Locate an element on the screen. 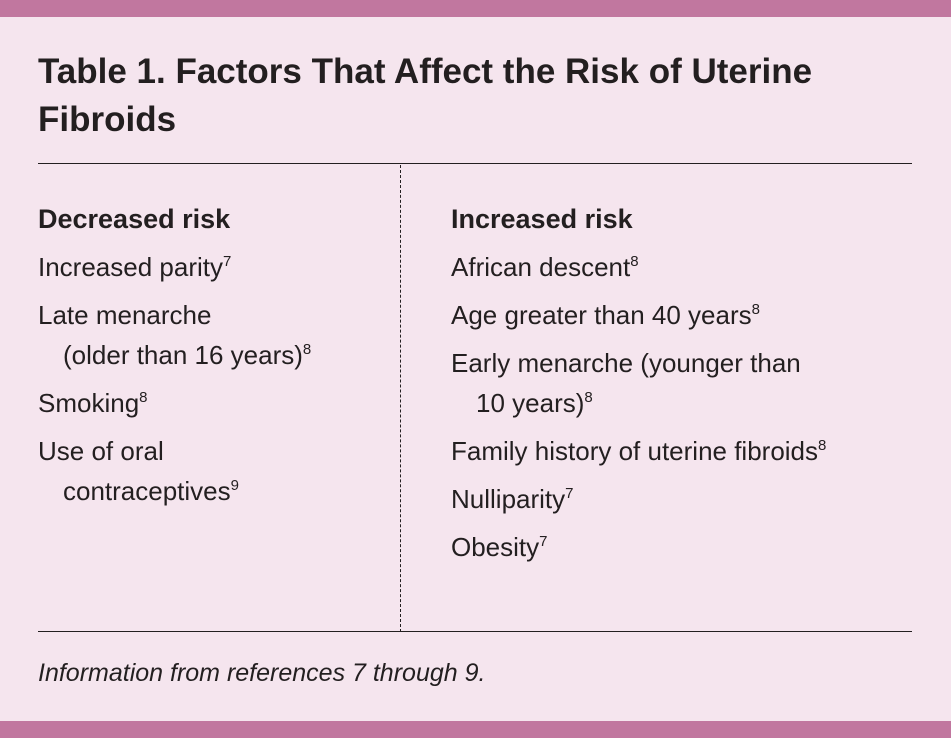  risk-factor: Family history of uterine fibroids8 is located at coordinates (638, 451).